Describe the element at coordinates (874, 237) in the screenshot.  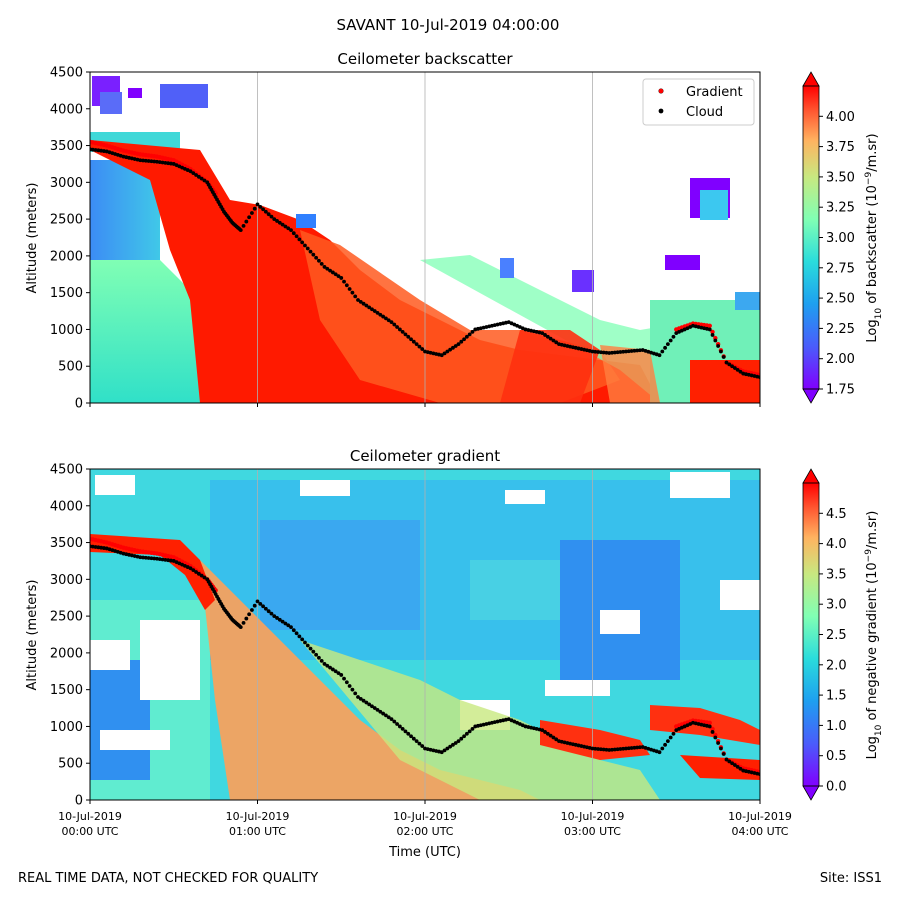
I see `backscatter-colorbar-label: Log10 of backscatter (10−9/m.sr)` at that location.